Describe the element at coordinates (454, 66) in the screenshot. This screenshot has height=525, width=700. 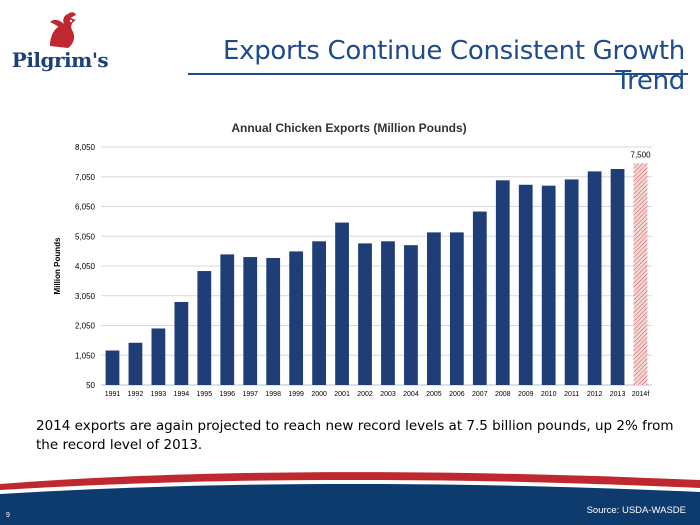
I see `slide-title: Exports Continue Consistent Growth Trend` at that location.